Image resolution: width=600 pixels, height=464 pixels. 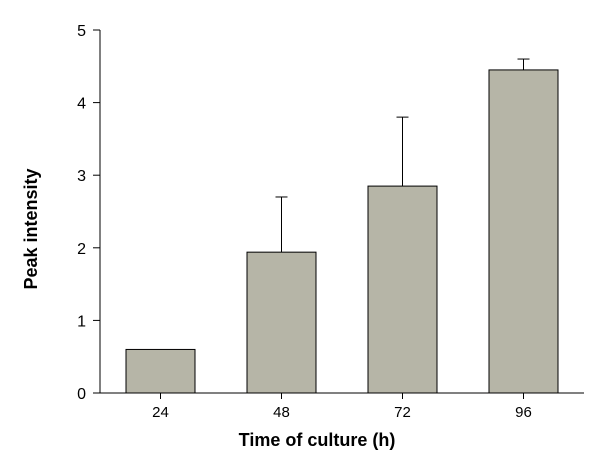 I want to click on y-tick-label: 3, so click(x=81, y=176).